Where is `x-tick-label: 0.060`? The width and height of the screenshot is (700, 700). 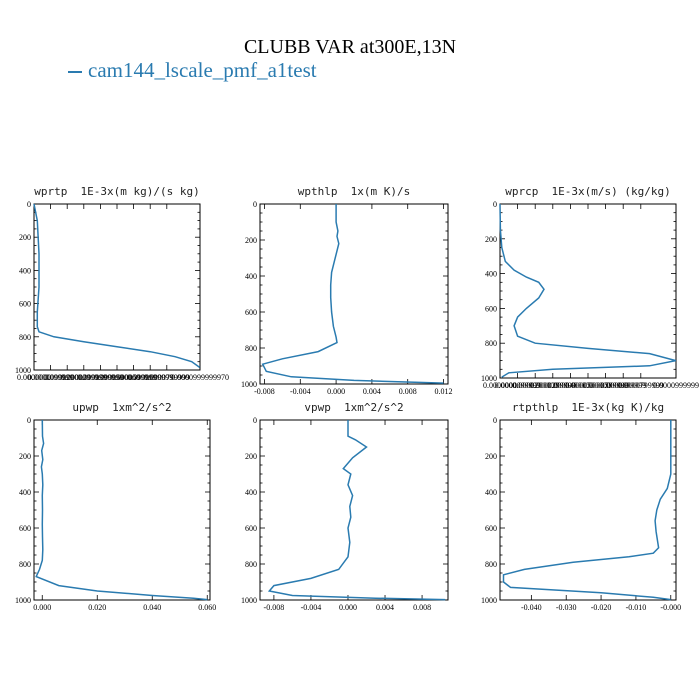
x-tick-label: 0.060 is located at coordinates (207, 607).